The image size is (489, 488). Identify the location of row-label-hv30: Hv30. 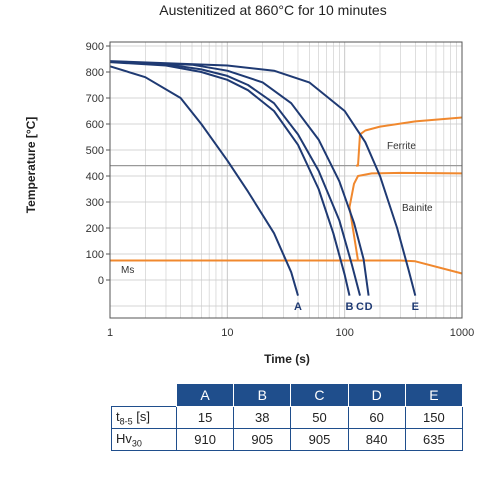
(144, 439).